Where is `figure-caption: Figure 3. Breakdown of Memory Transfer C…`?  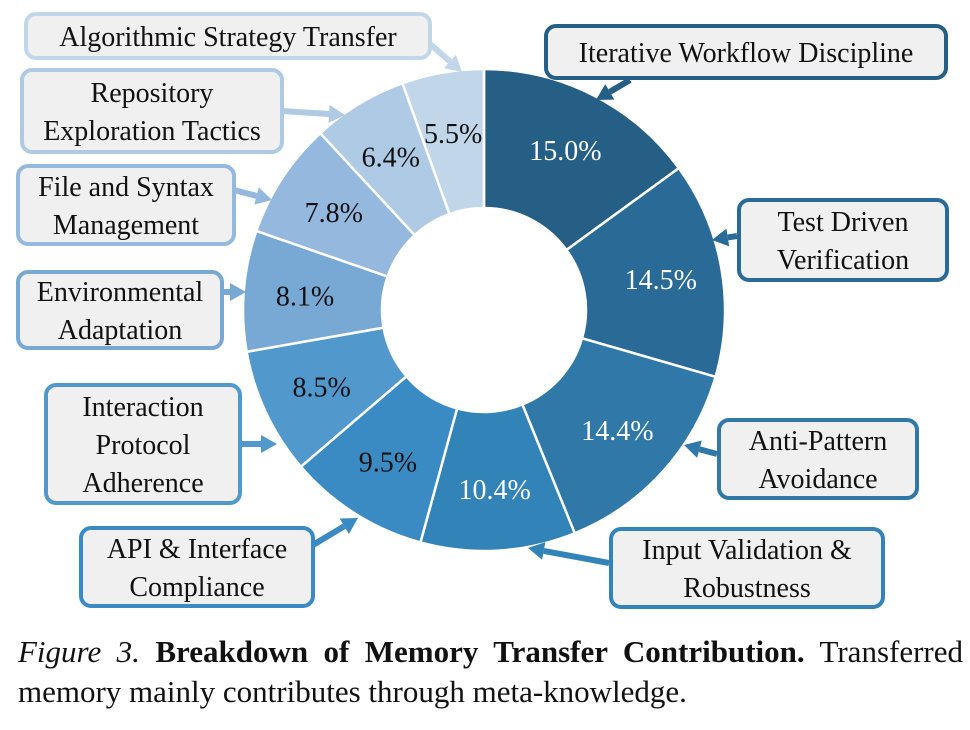
figure-caption: Figure 3. Breakdown of Memory Transfer C… is located at coordinates (490, 672).